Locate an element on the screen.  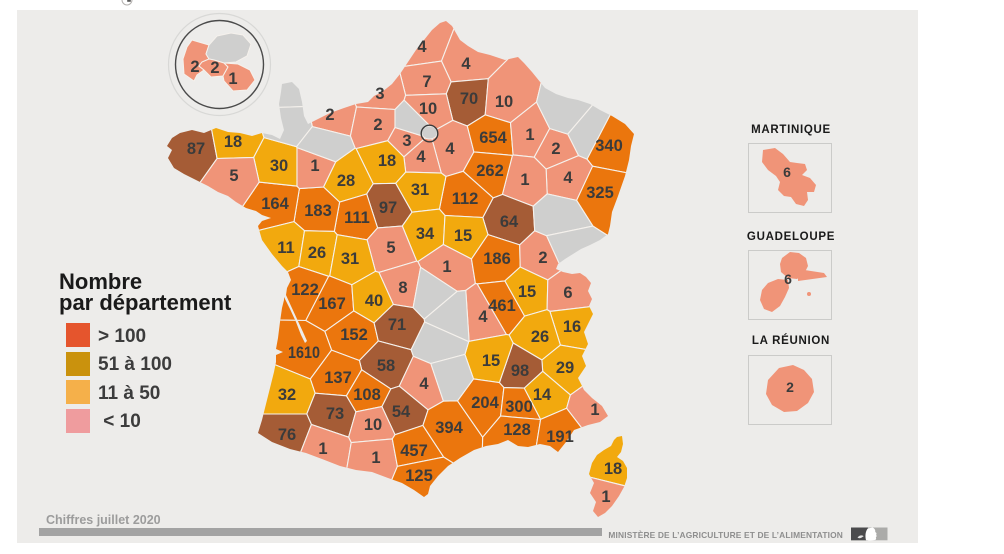
svg-text: 461 is located at coordinates (502, 306).